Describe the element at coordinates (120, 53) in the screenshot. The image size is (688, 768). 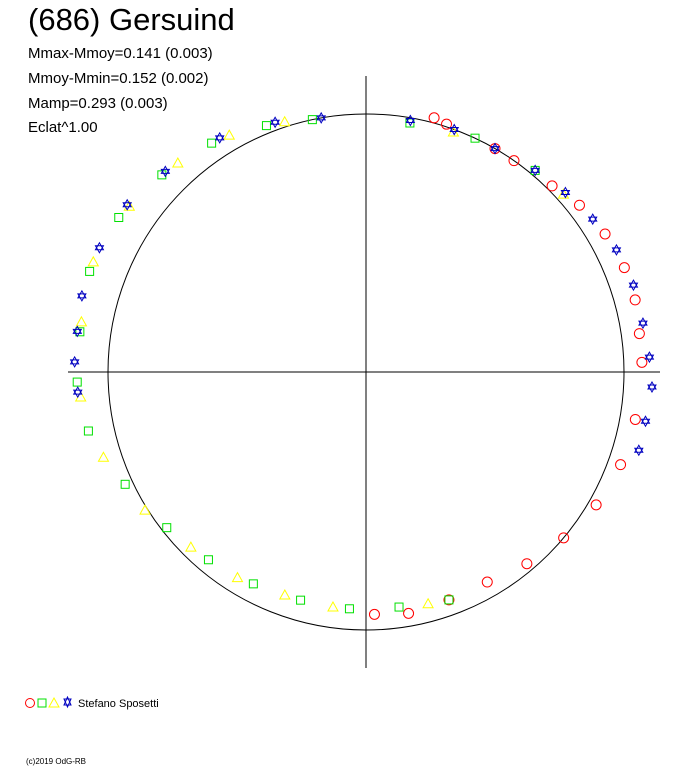
I see `stat-mmax-mmoy: Mmax-Mmoy=0.141 (0.003)` at that location.